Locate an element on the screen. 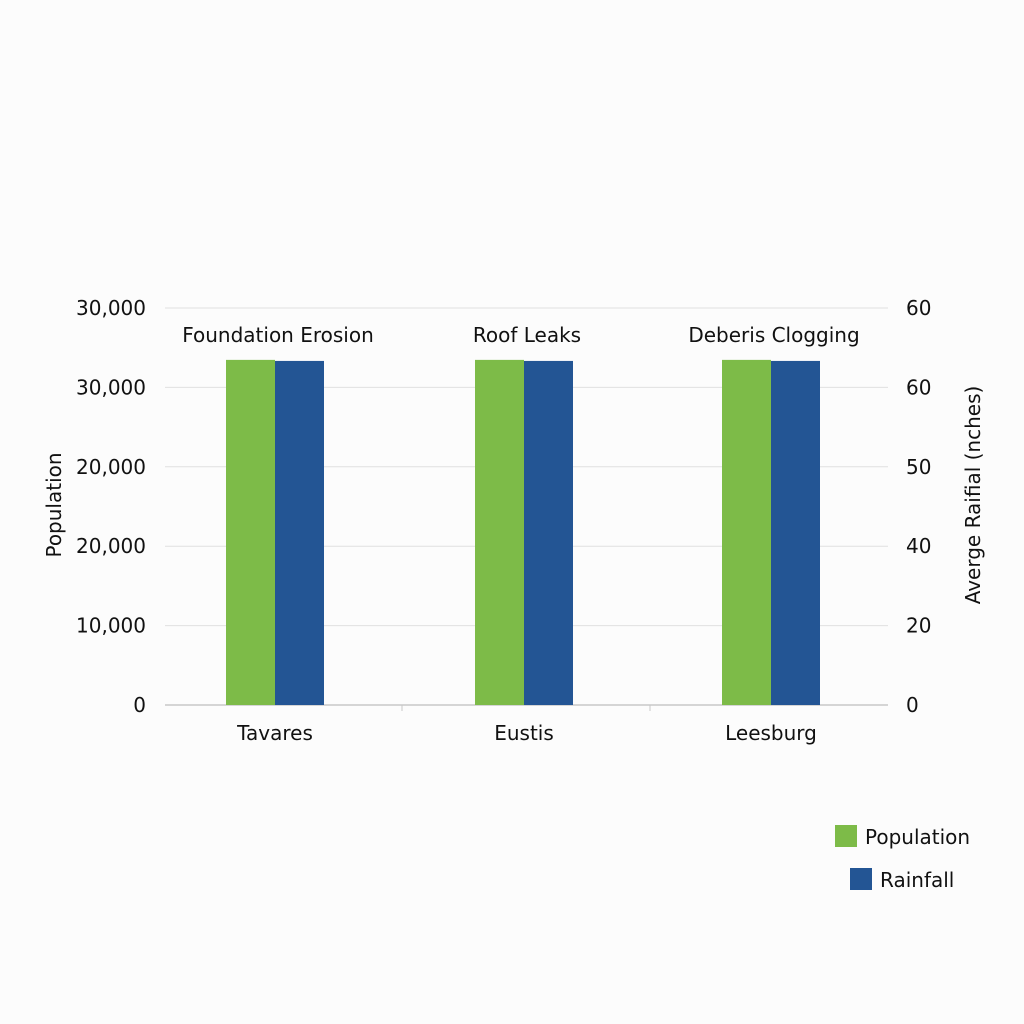  left-axis-label: Population is located at coordinates (54, 504).